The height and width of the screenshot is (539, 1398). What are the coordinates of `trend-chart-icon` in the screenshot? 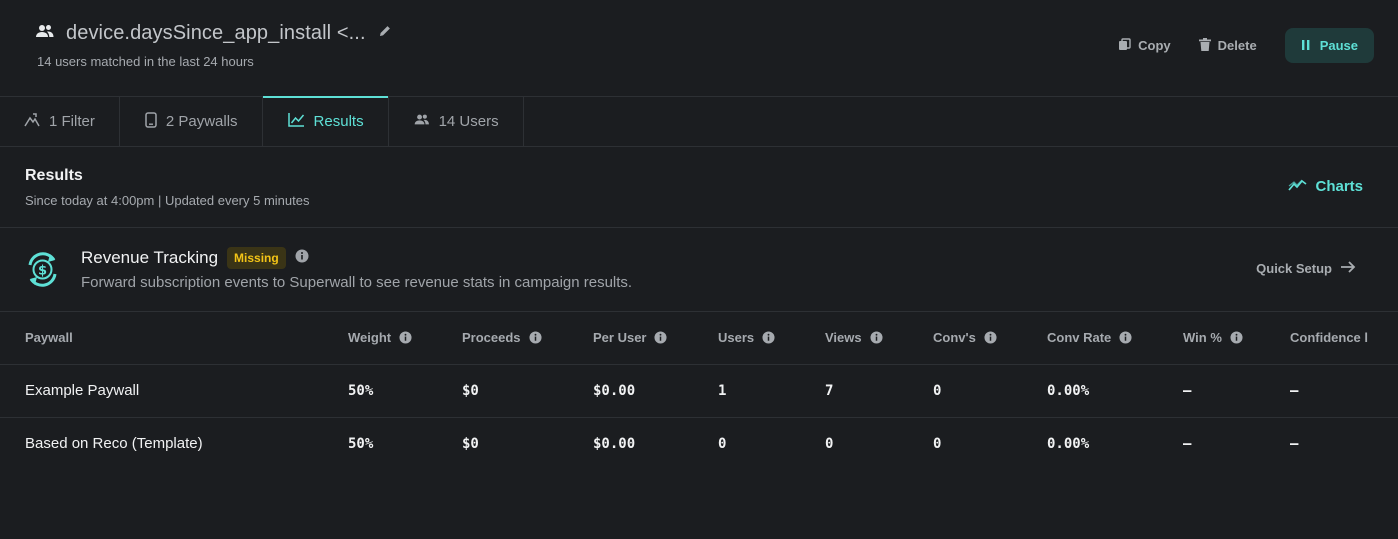 It's located at (1297, 186).